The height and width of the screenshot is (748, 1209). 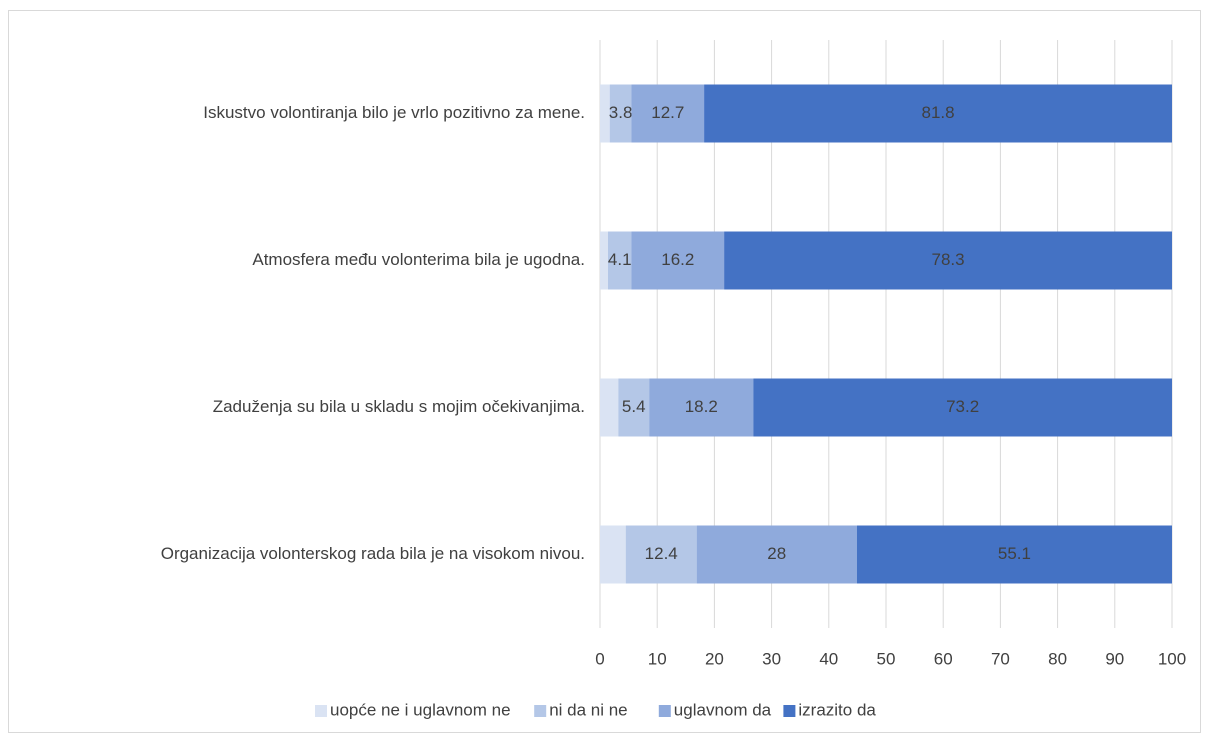 What do you see at coordinates (771, 658) in the screenshot?
I see `x-tick-label: 30` at bounding box center [771, 658].